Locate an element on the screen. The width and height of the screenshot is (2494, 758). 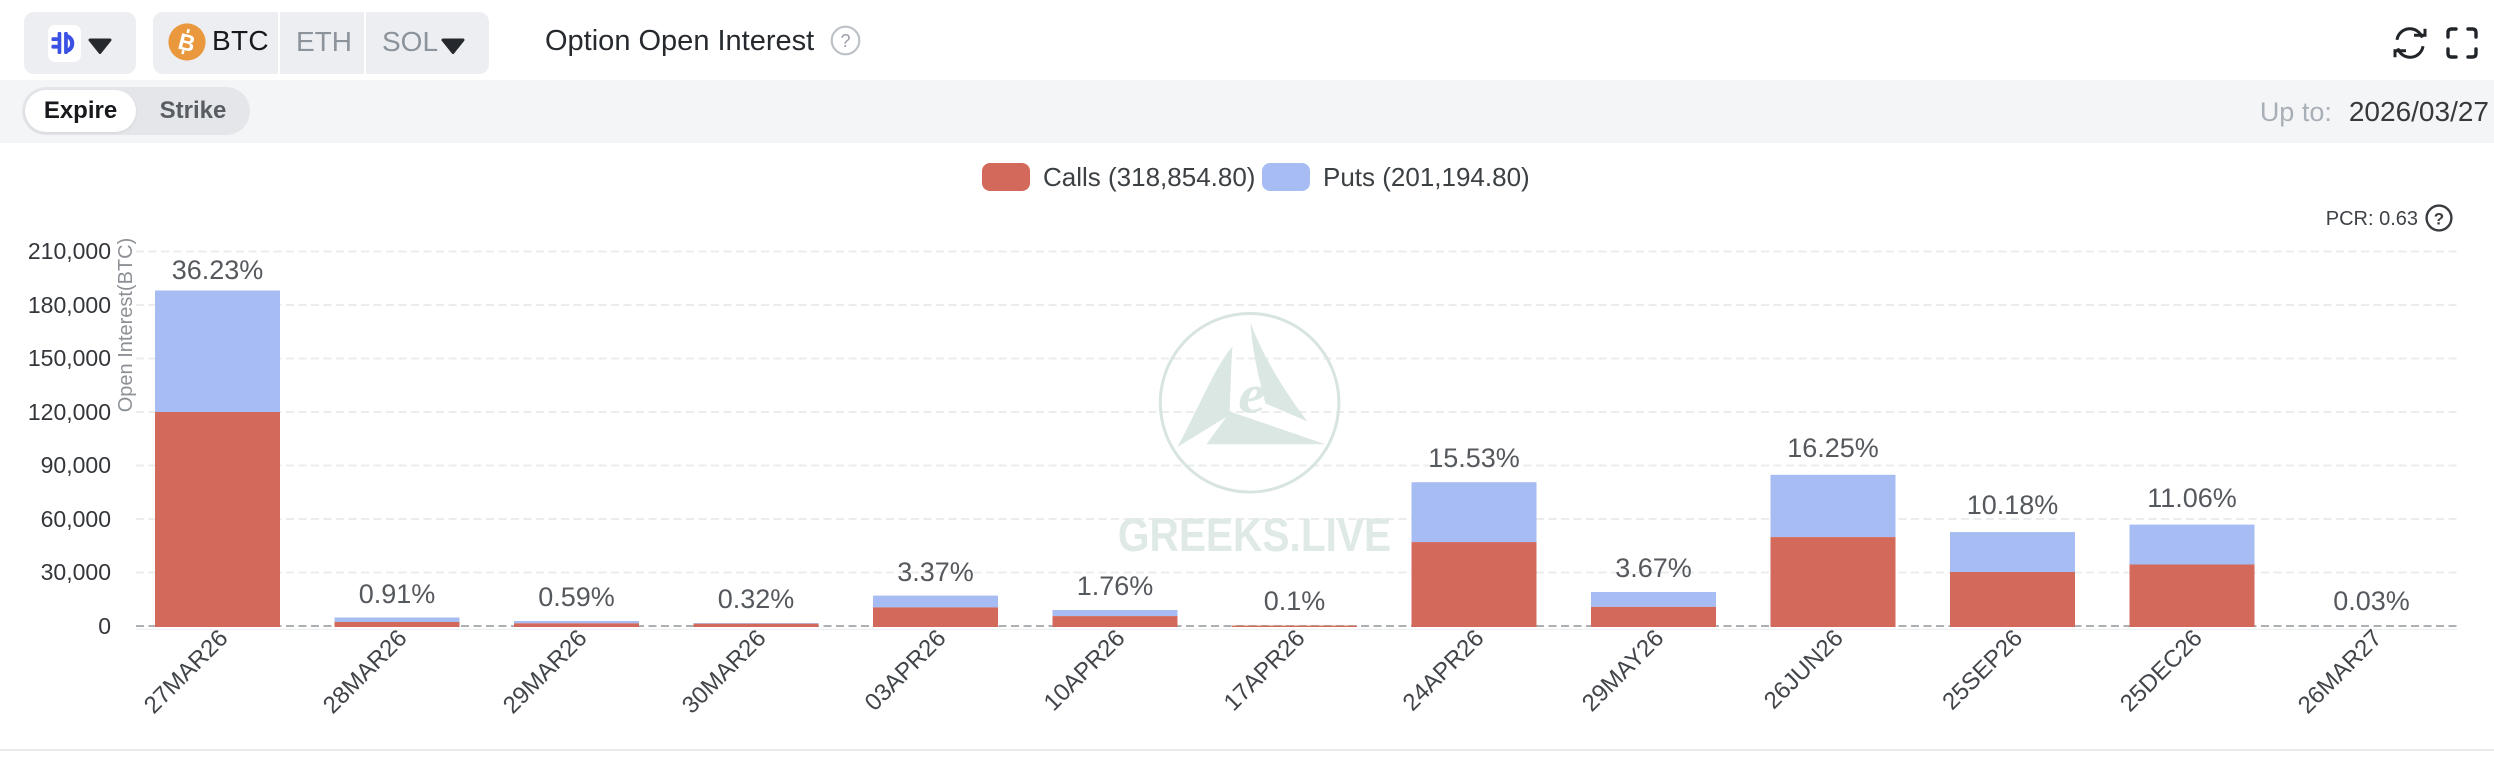
svg-text: B is located at coordinates (187, 42).